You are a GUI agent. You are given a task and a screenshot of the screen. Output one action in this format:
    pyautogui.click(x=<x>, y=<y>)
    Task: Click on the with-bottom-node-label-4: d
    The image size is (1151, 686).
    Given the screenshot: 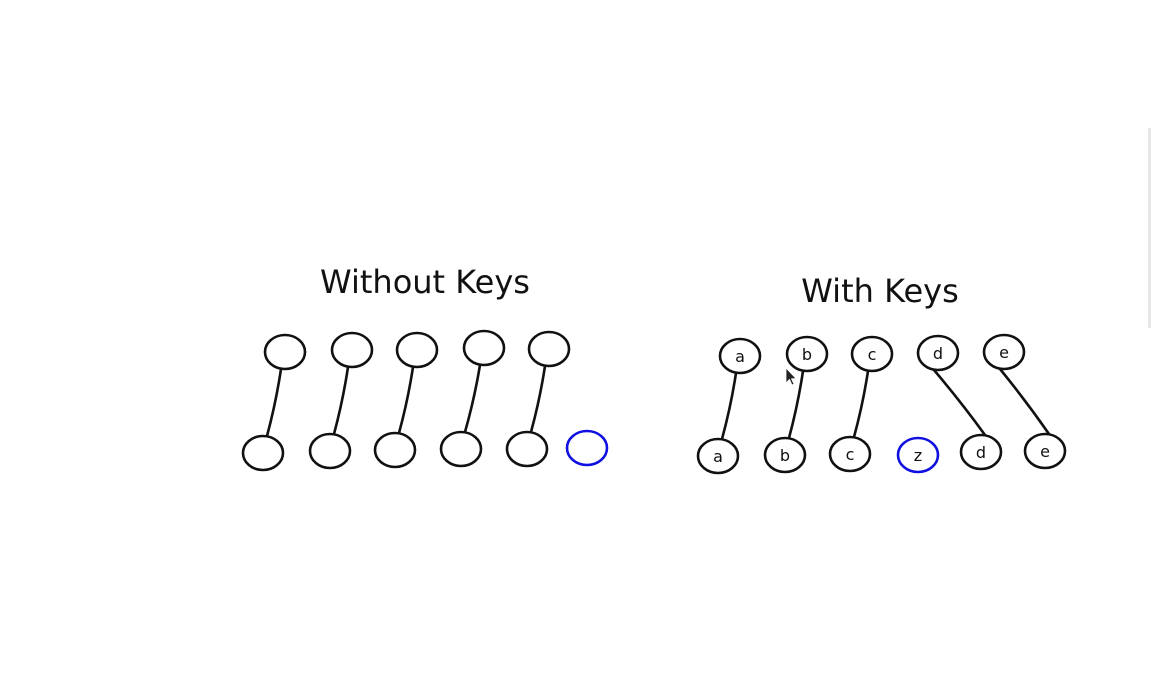 What is the action you would take?
    pyautogui.click(x=981, y=452)
    